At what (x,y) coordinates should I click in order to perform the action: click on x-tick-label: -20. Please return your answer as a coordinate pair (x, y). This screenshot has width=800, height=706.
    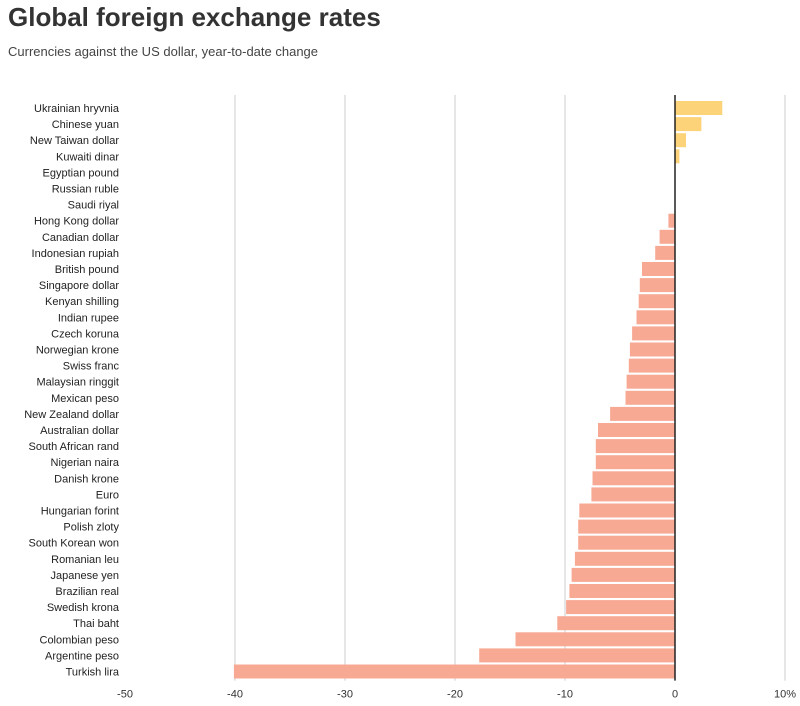
    Looking at the image, I should click on (455, 695).